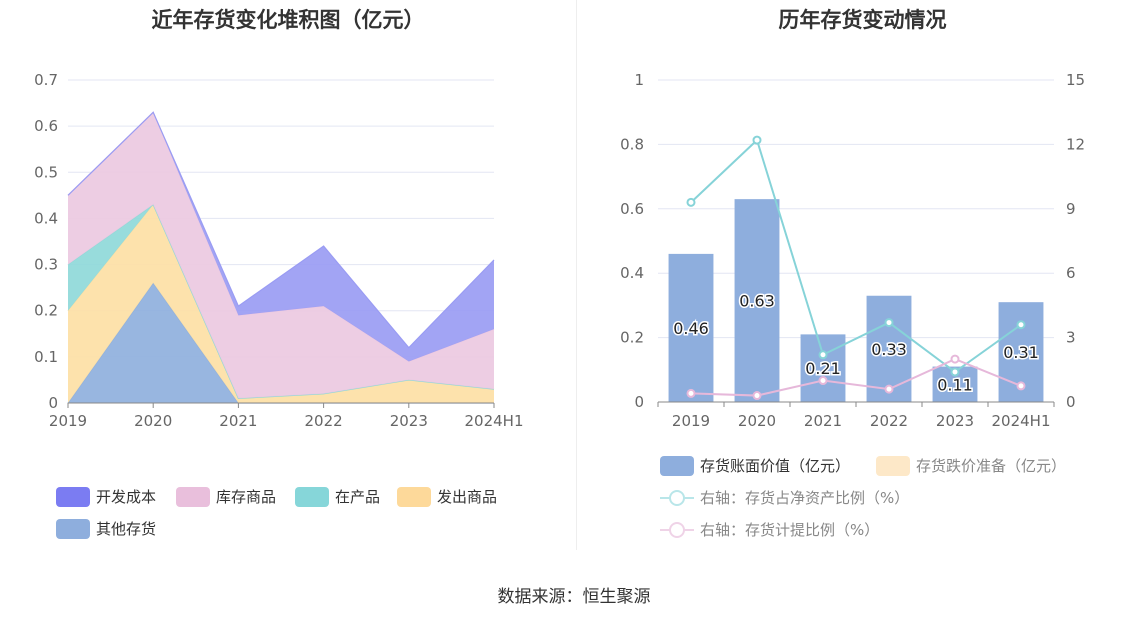 This screenshot has height=619, width=1148. I want to click on bar-2019, so click(691, 327).